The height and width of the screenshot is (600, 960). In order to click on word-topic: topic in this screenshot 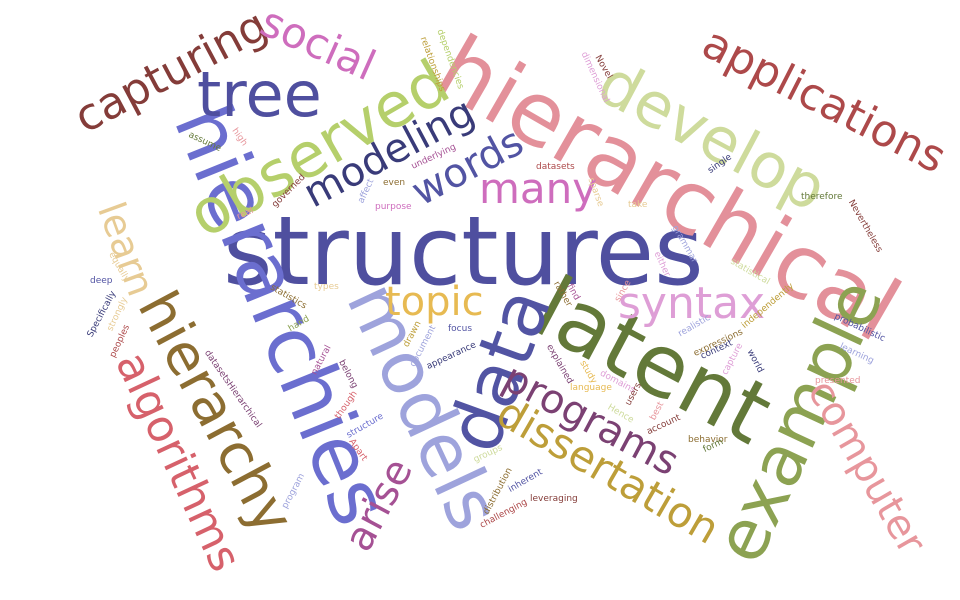, I will do `click(434, 302)`.